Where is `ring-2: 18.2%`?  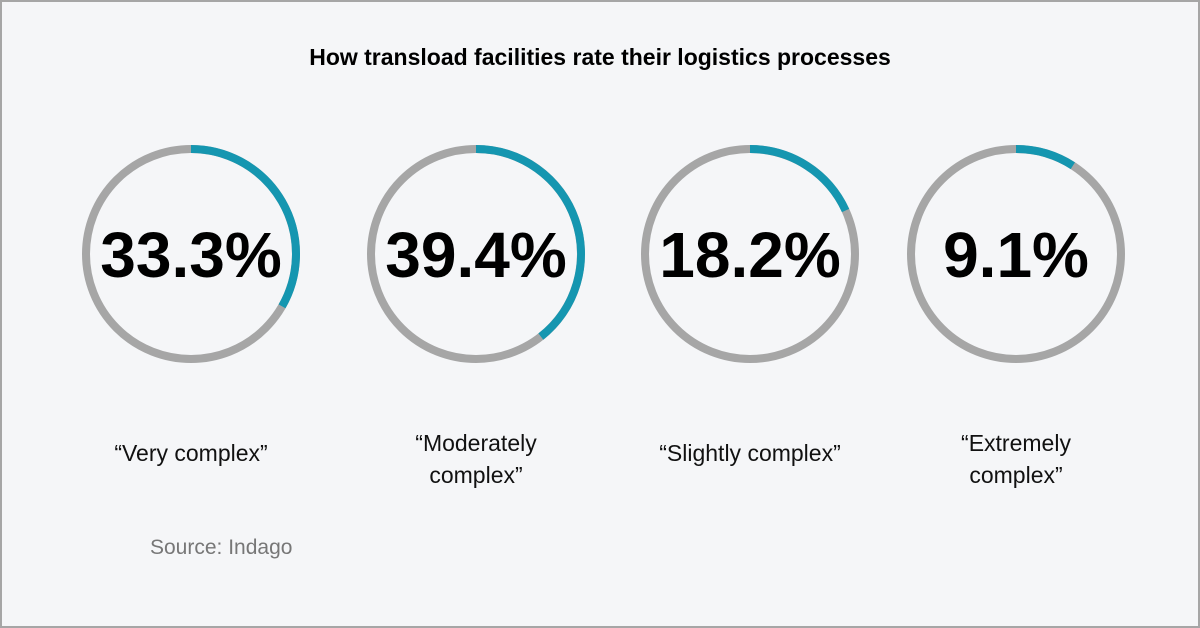 ring-2: 18.2% is located at coordinates (750, 254).